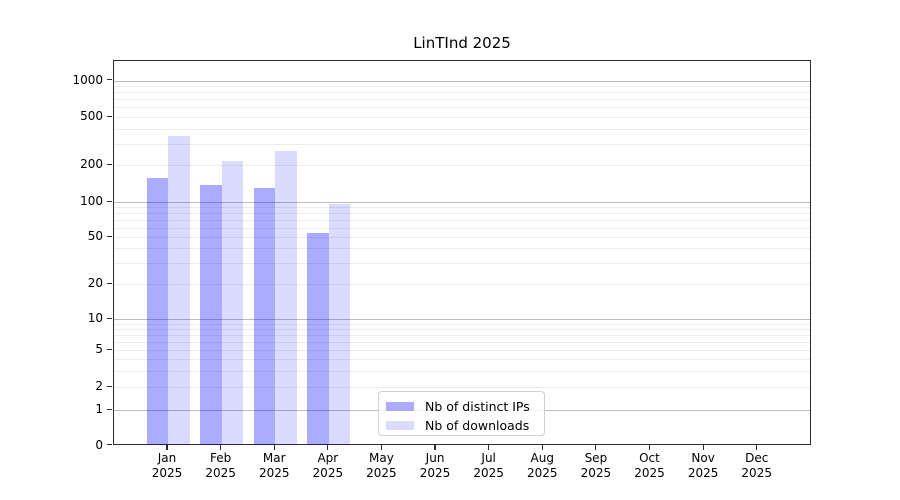  Describe the element at coordinates (286, 298) in the screenshot. I see `bar-downloads-mar` at that location.